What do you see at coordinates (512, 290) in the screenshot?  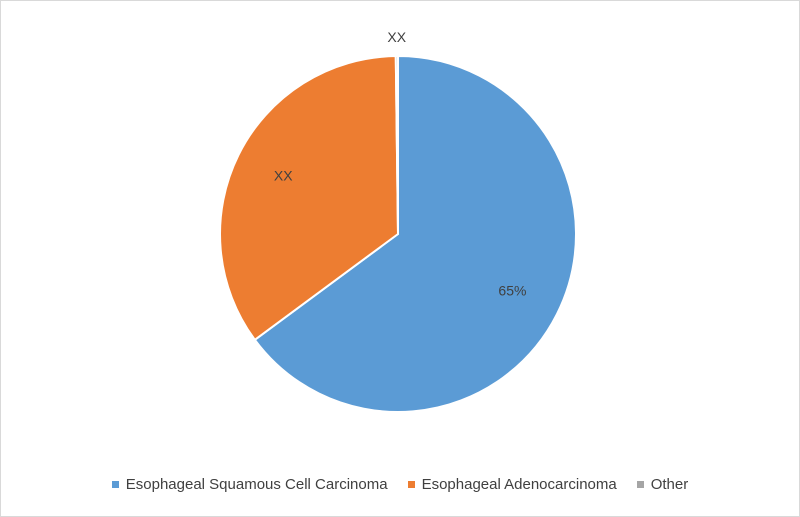 I see `pie-data-label-0: 65%` at bounding box center [512, 290].